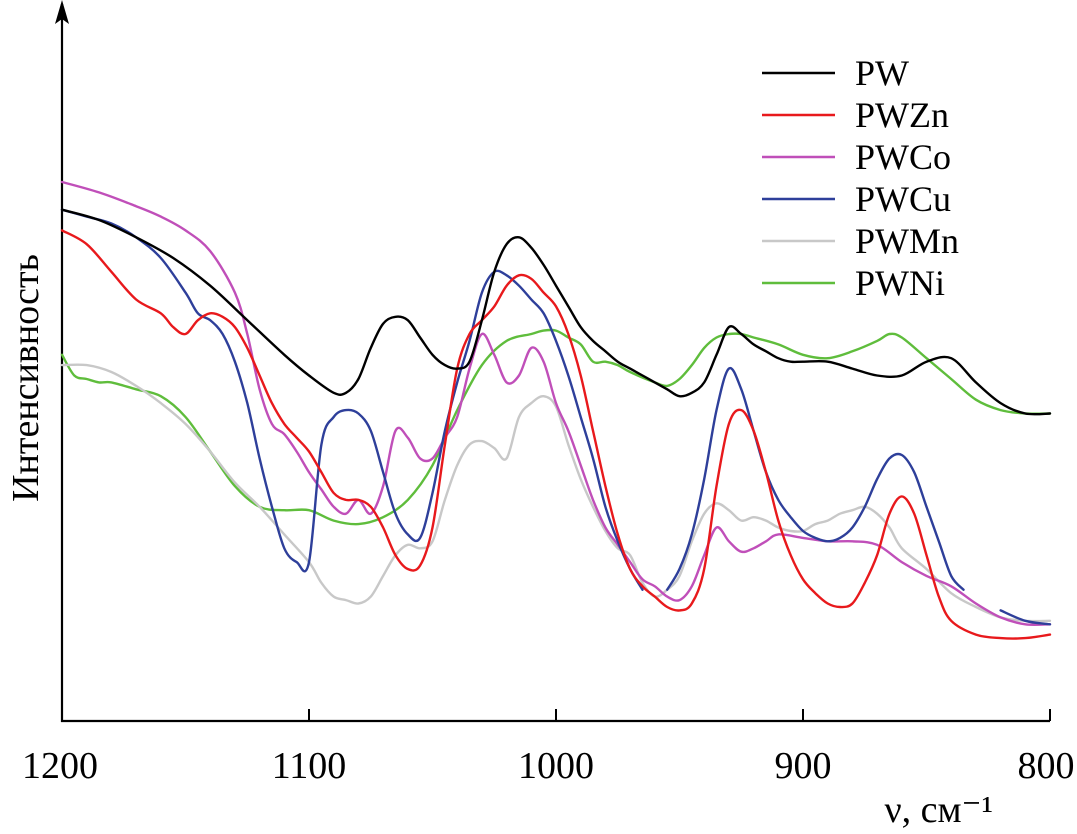  Describe the element at coordinates (556, 766) in the screenshot. I see `x-tick-label: 1000` at that location.